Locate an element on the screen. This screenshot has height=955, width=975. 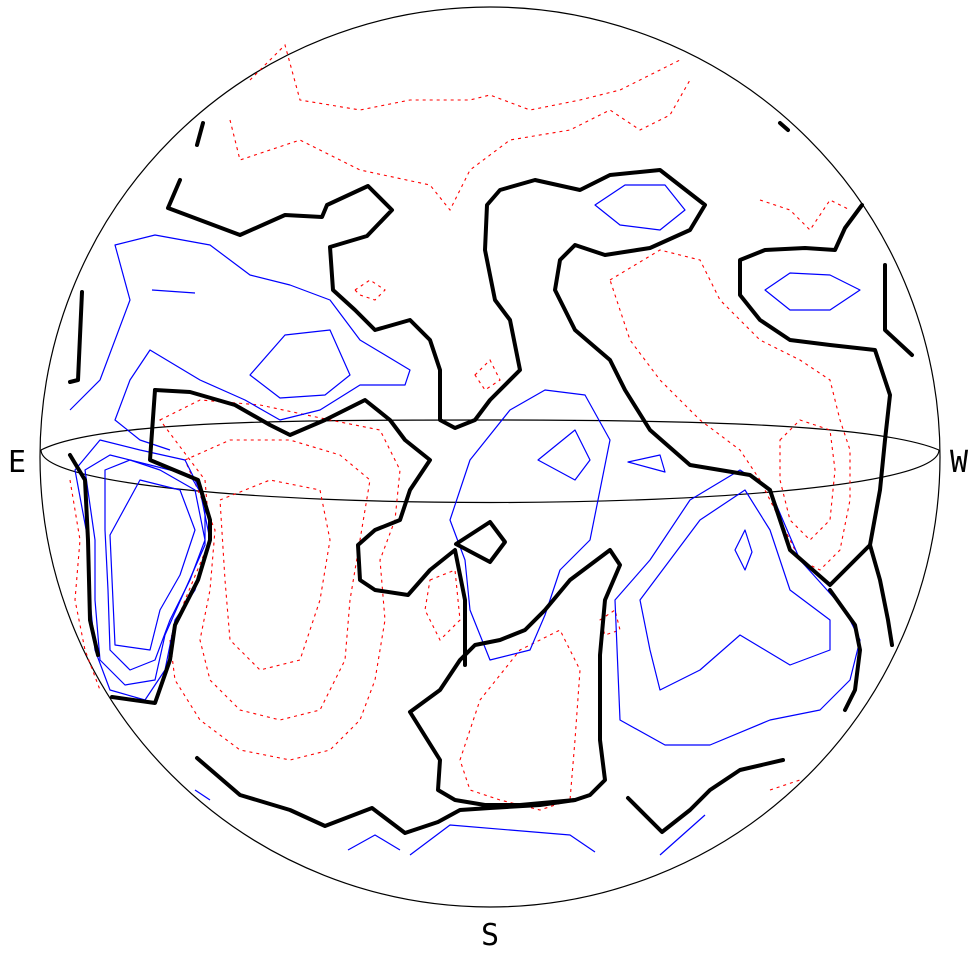
zero-contour-northwest-tick is located at coordinates (784, 126).